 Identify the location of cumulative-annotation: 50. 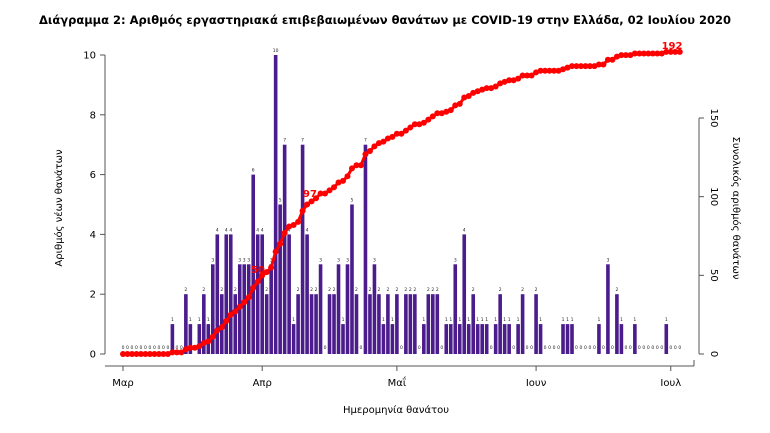
(258, 270).